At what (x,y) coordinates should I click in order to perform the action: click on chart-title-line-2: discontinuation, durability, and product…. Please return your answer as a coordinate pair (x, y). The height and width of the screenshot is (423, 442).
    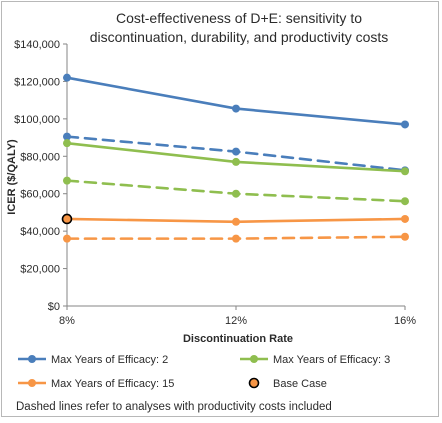
    Looking at the image, I should click on (239, 37).